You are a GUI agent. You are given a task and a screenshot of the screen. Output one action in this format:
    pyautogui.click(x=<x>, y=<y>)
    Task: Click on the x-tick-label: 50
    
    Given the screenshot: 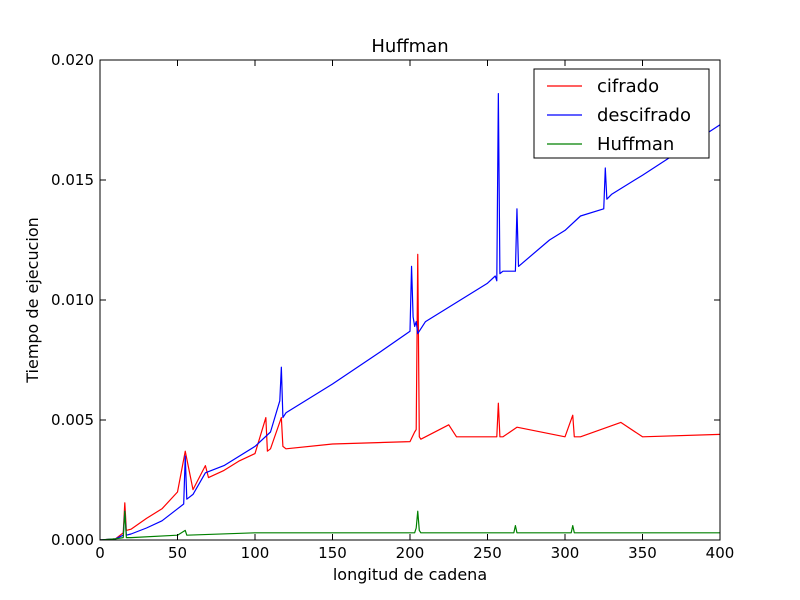 What is the action you would take?
    pyautogui.click(x=177, y=553)
    